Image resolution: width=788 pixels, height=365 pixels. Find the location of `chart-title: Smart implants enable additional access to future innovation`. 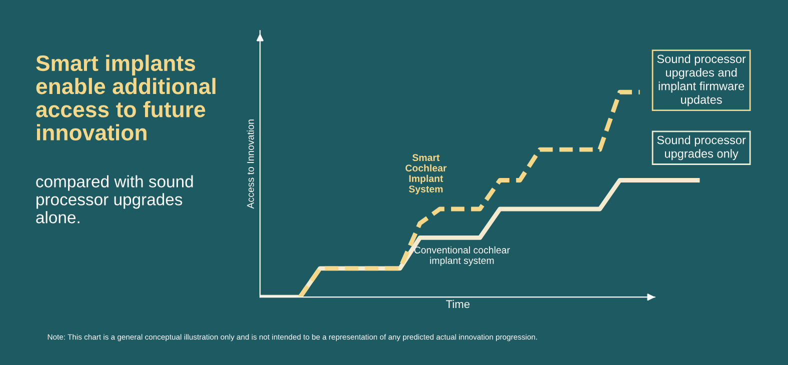

chart-title: Smart implants enable additional access to future innovation is located at coordinates (126, 97).